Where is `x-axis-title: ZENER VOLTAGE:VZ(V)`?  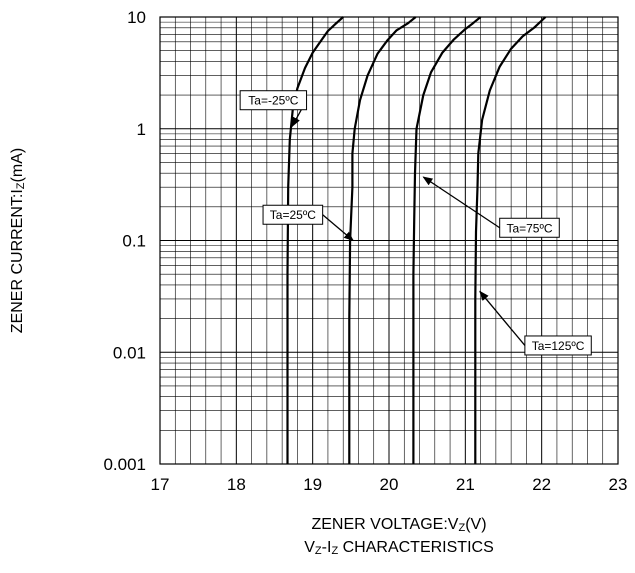
x-axis-title: ZENER VOLTAGE:VZ(V) is located at coordinates (398, 525).